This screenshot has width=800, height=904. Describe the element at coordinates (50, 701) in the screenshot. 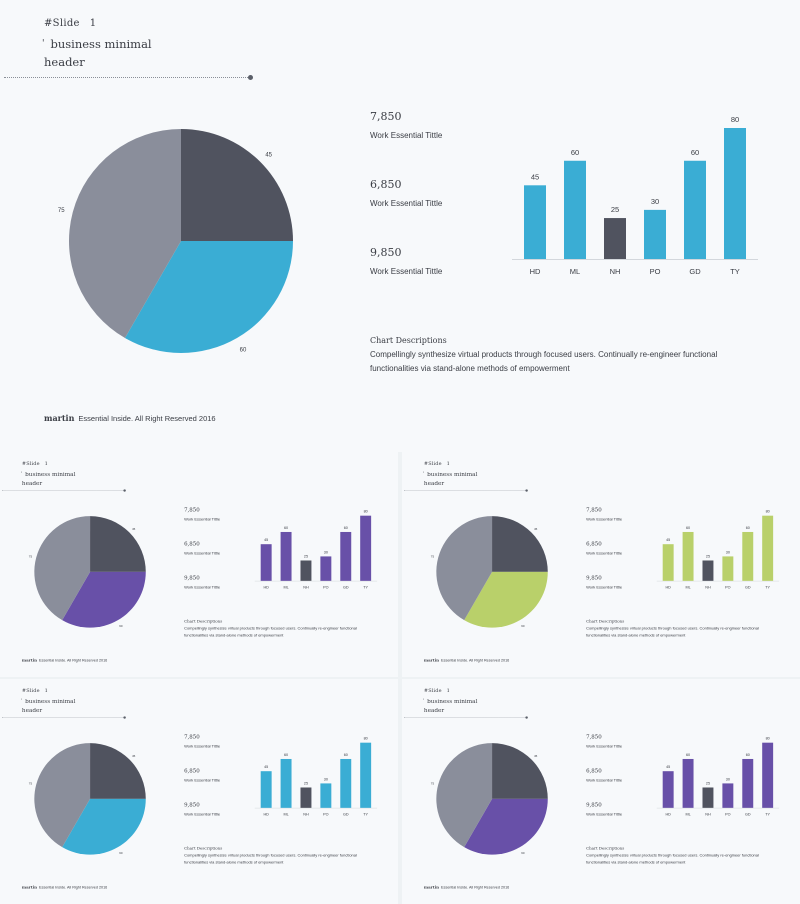

I see `title-line-1: business minimal` at that location.